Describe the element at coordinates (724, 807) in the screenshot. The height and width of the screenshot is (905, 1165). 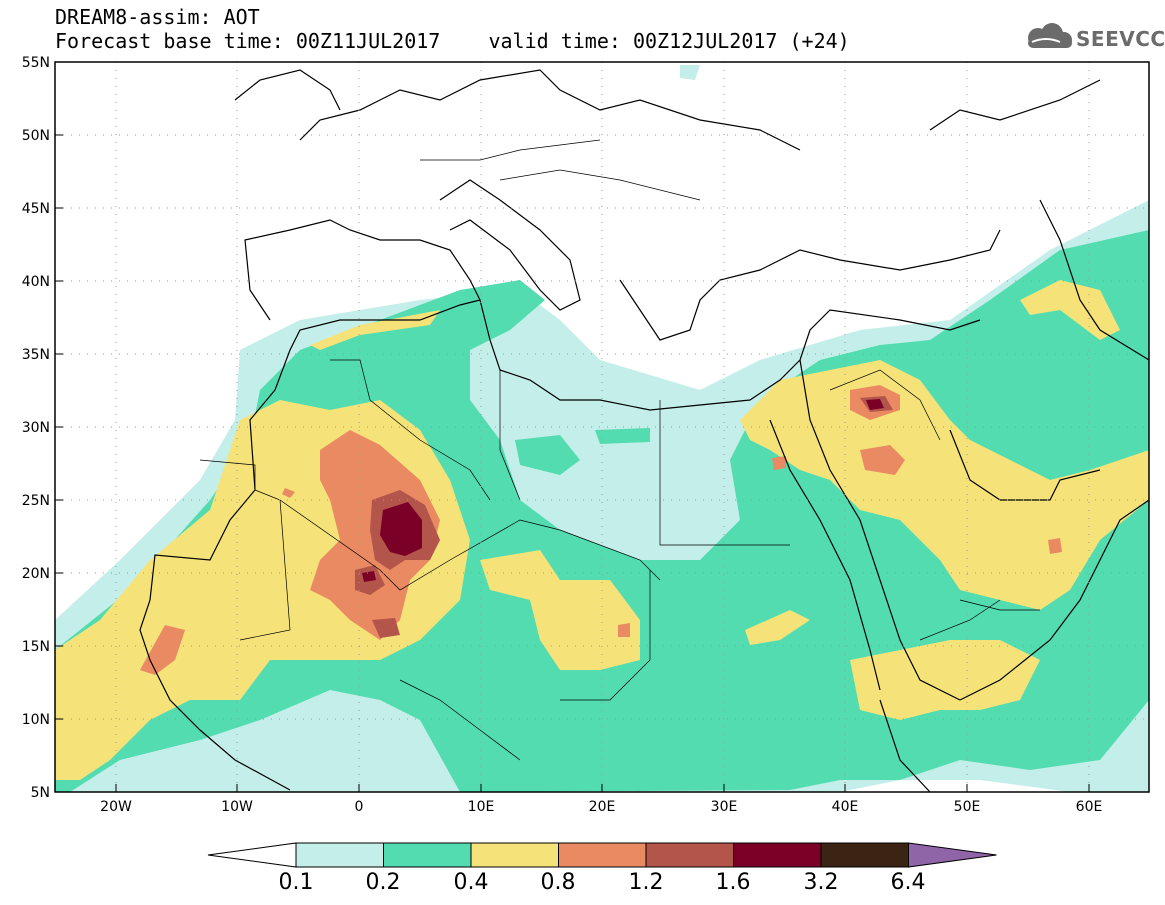
I see `lon-label: 30E` at that location.